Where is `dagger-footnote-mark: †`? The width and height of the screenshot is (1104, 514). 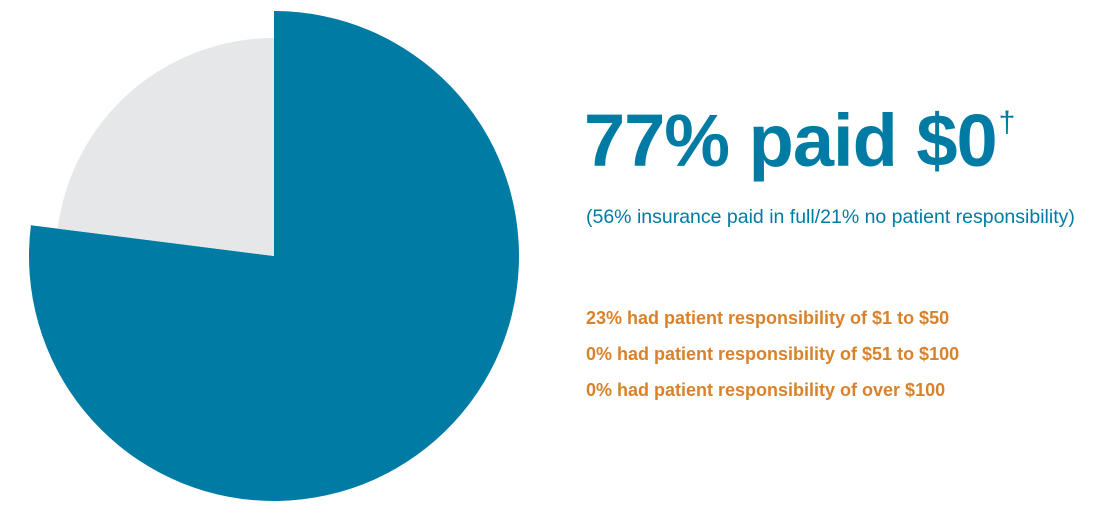 dagger-footnote-mark: † is located at coordinates (1007, 122).